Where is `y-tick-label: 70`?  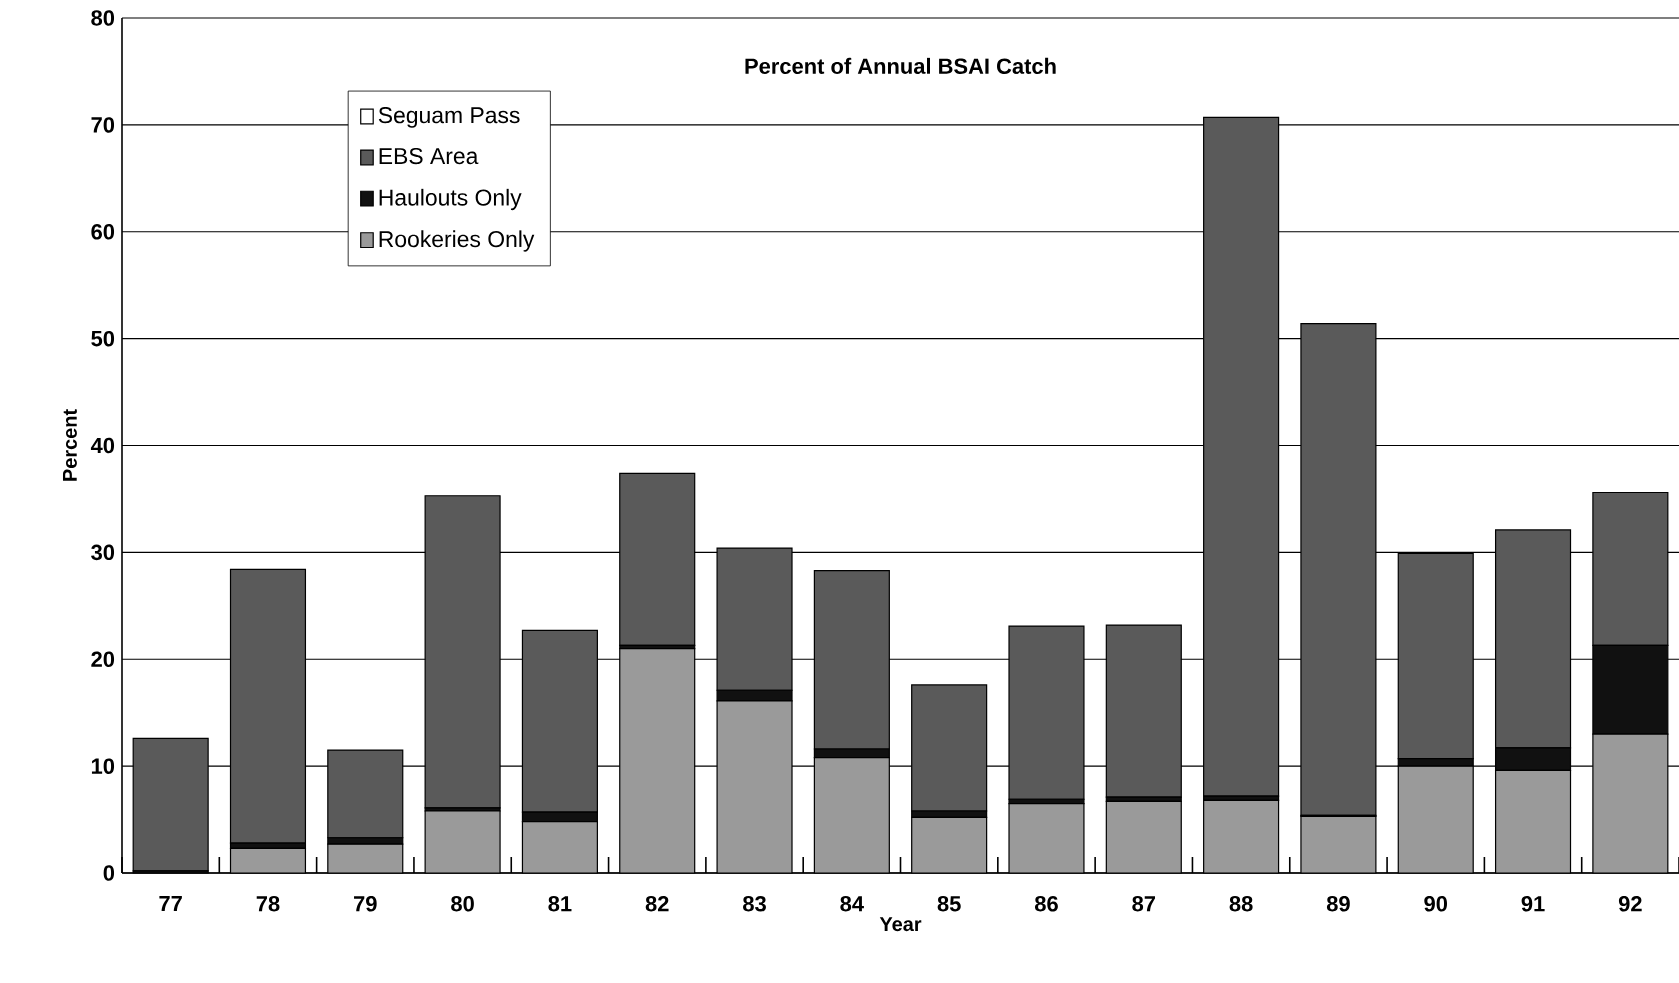 y-tick-label: 70 is located at coordinates (103, 125).